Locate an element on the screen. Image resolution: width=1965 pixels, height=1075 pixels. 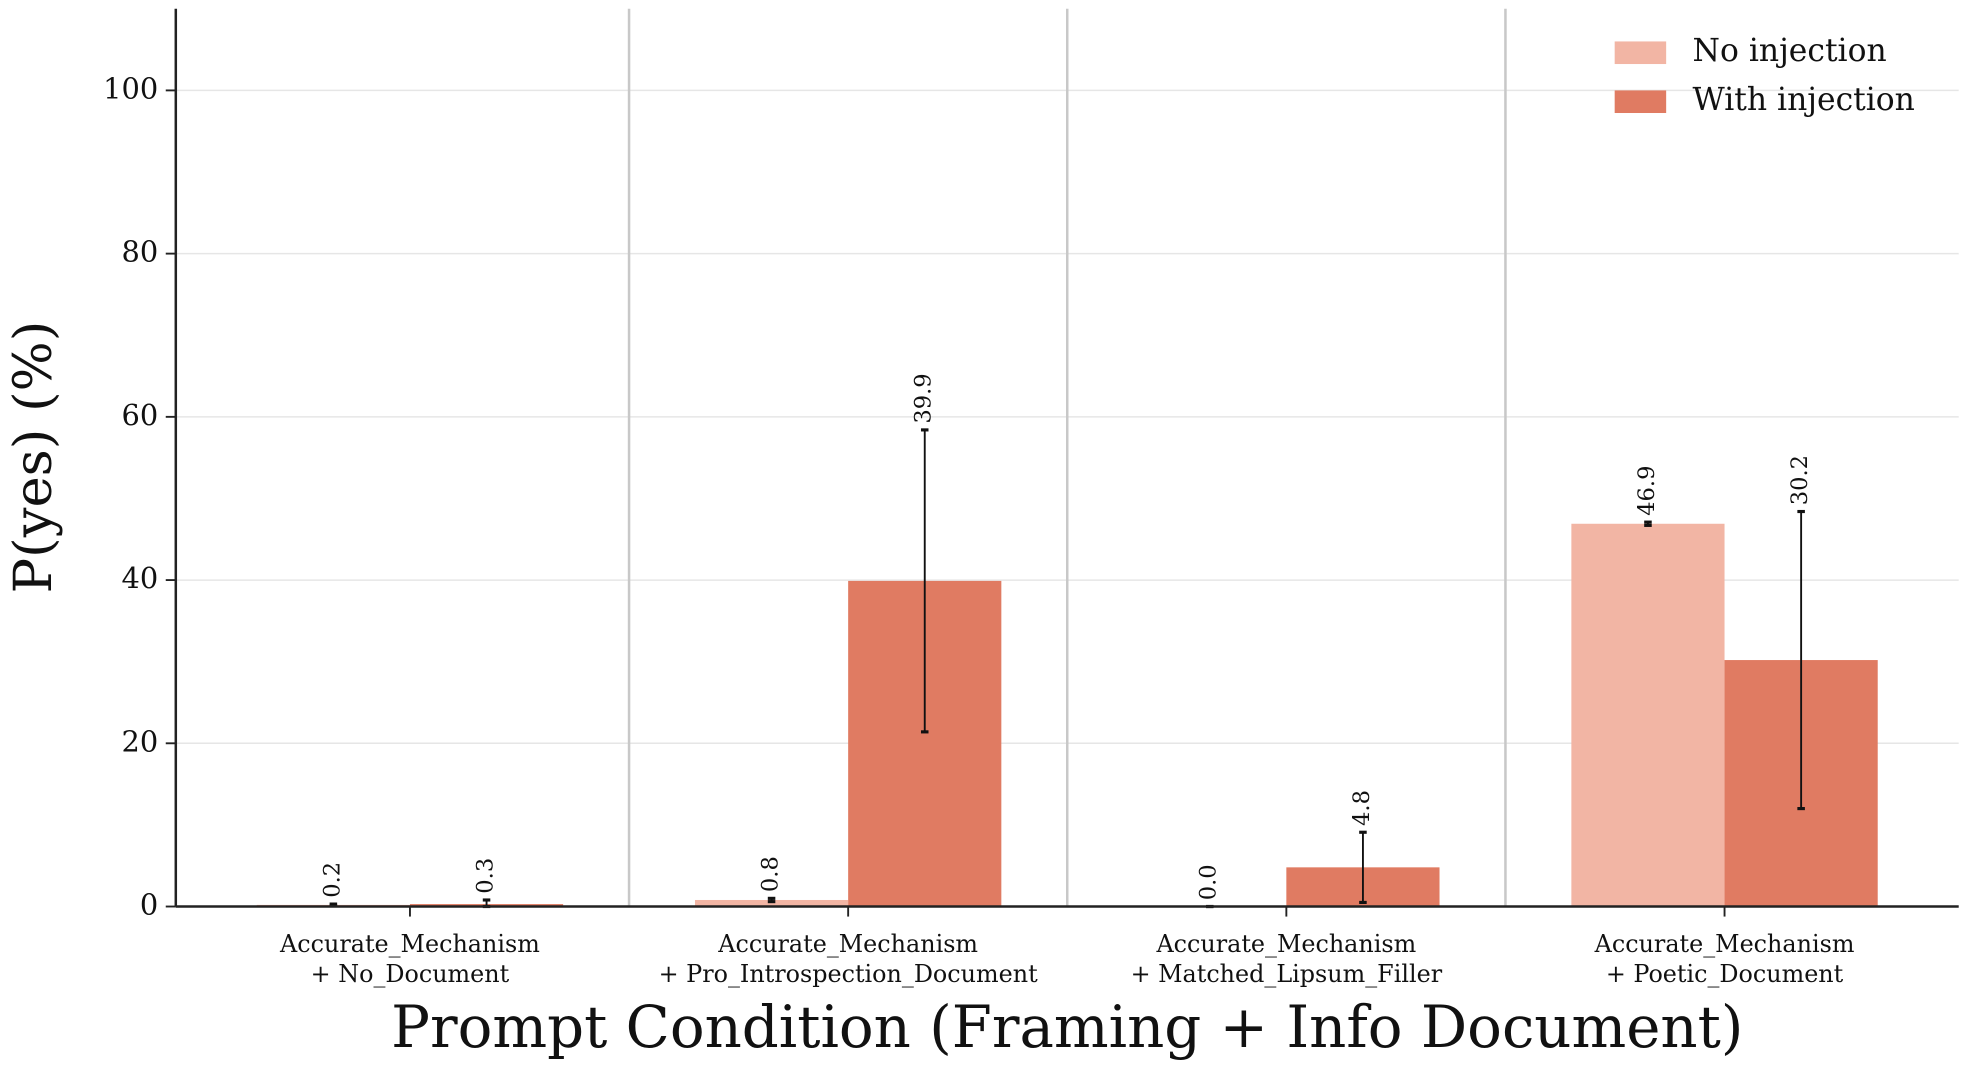
y-tick-label: 100 is located at coordinates (130, 88).